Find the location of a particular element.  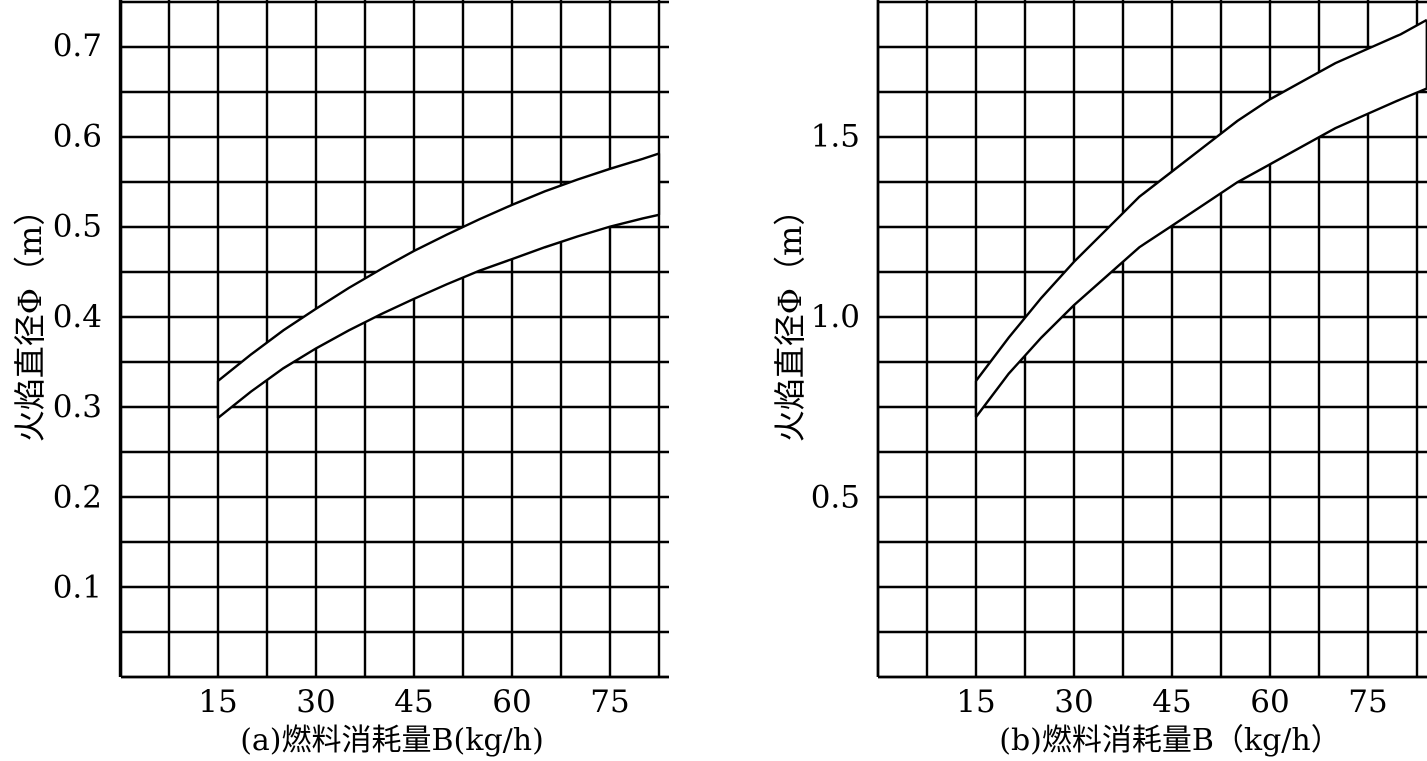

flame-diameter-band is located at coordinates (438, 285).